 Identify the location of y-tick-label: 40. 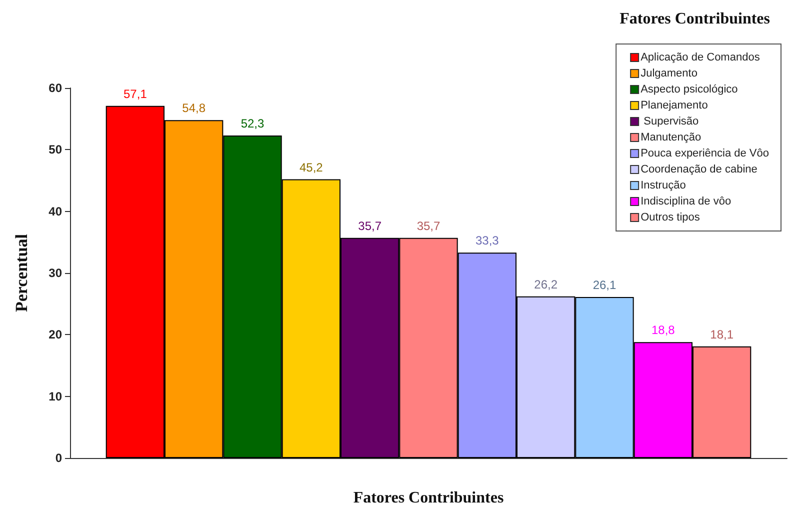
(55, 211).